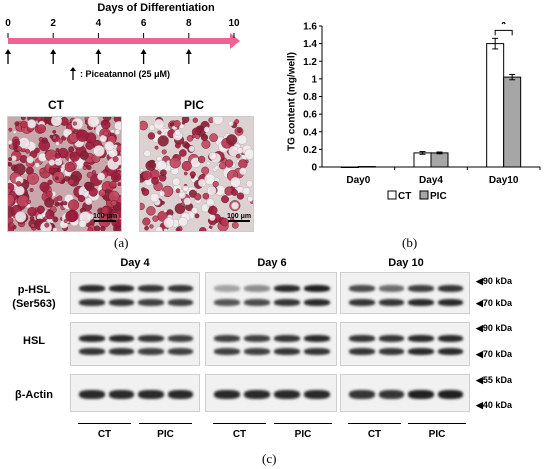  I want to click on panel-label-a: (a), so click(121, 242).